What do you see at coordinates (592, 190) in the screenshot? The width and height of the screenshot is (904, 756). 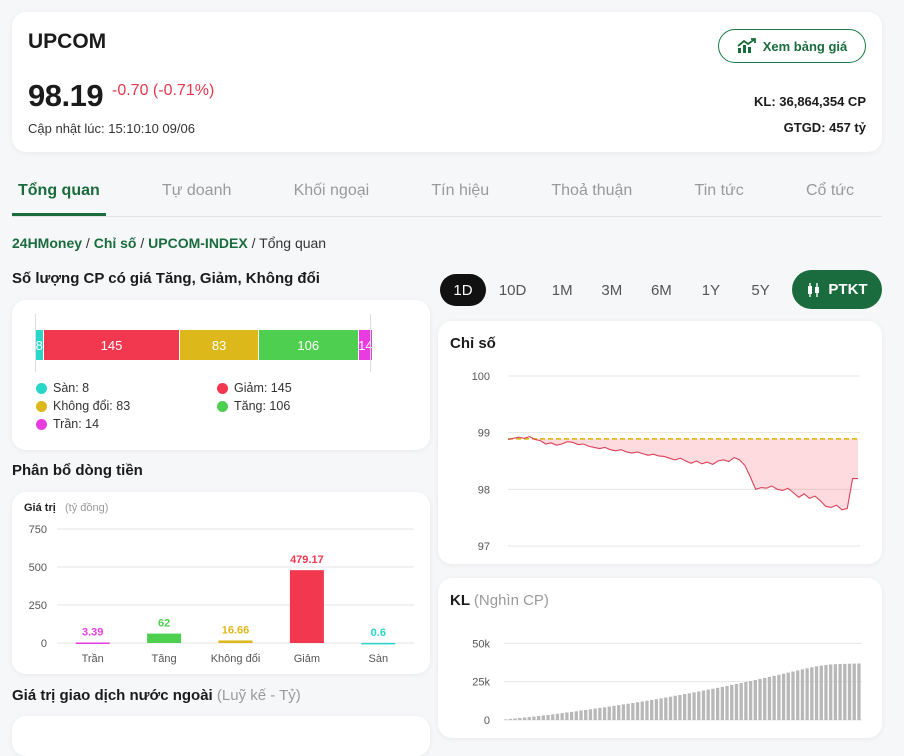 I see `tab-agreements: Thoả thuận` at bounding box center [592, 190].